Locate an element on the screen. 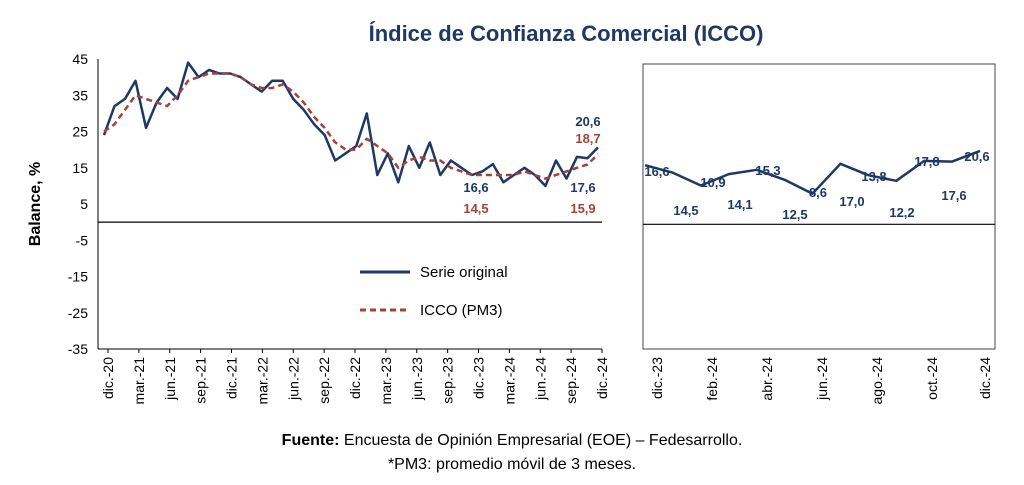  pm3-note: *PM3: promedio móvil de 3 meses. is located at coordinates (512, 464).